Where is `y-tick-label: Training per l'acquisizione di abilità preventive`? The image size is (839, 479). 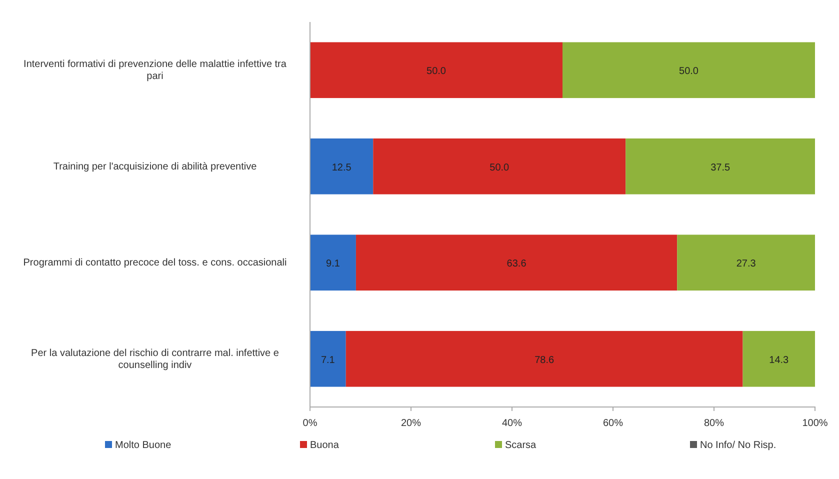 y-tick-label: Training per l'acquisizione di abilità preventive is located at coordinates (155, 166).